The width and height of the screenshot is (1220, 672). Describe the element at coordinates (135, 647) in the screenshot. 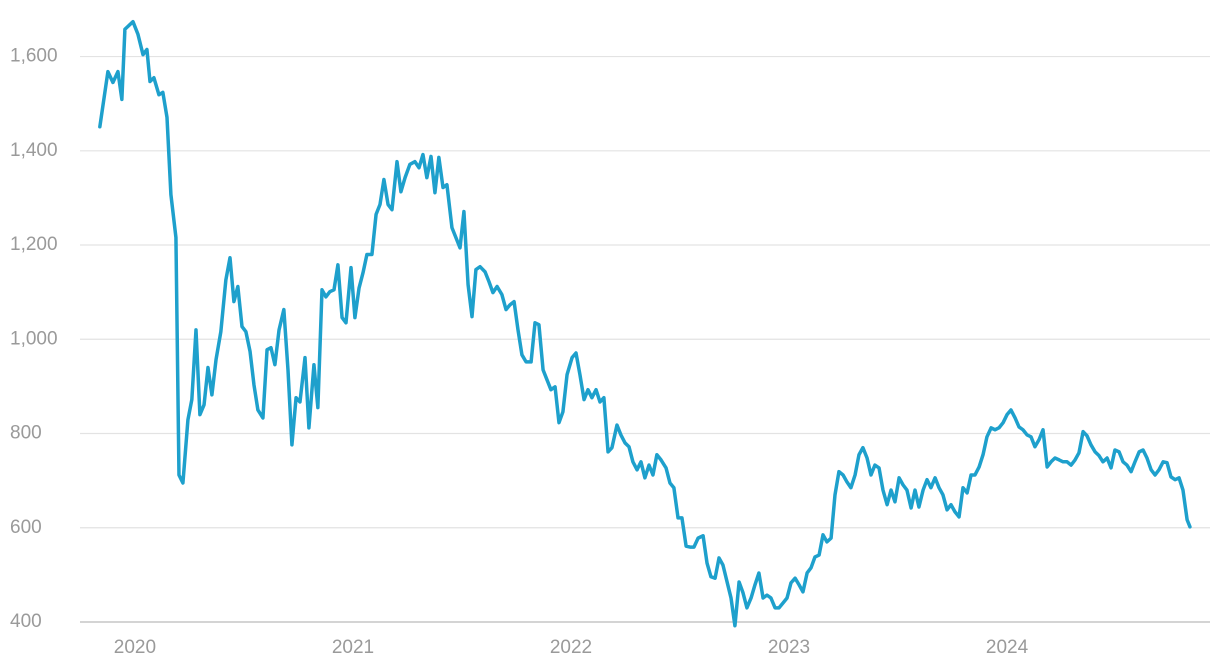

I see `x-tick-label: 2020` at that location.